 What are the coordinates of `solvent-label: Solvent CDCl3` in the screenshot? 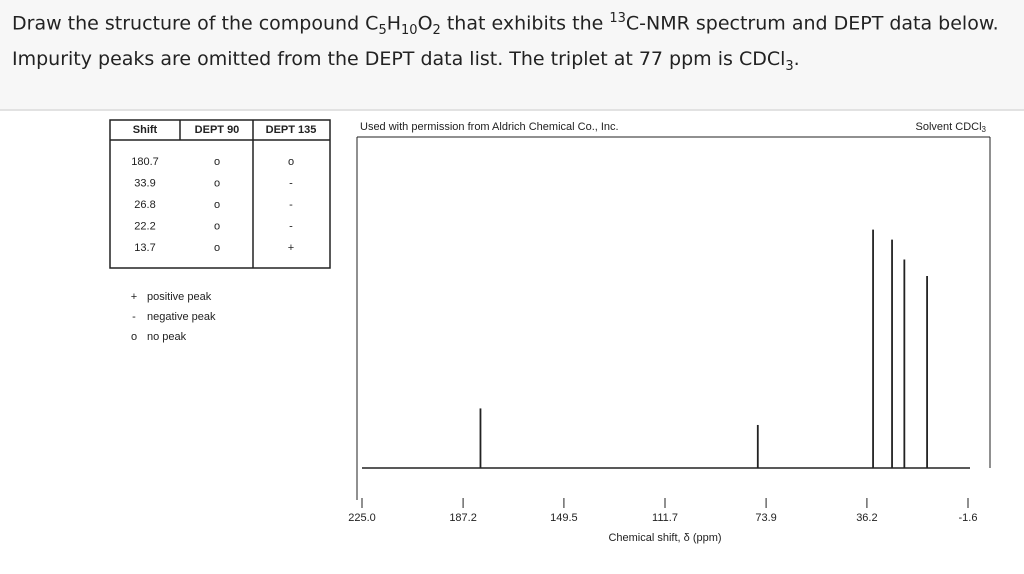 It's located at (951, 127).